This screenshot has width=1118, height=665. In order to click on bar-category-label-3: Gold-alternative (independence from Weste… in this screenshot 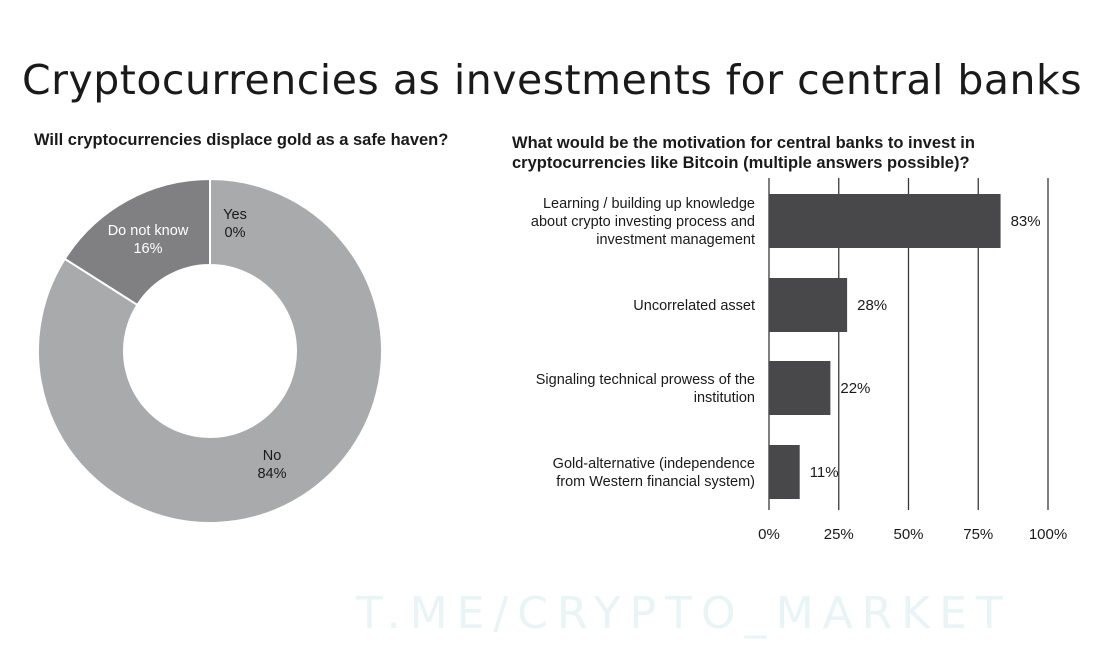, I will do `click(654, 473)`.